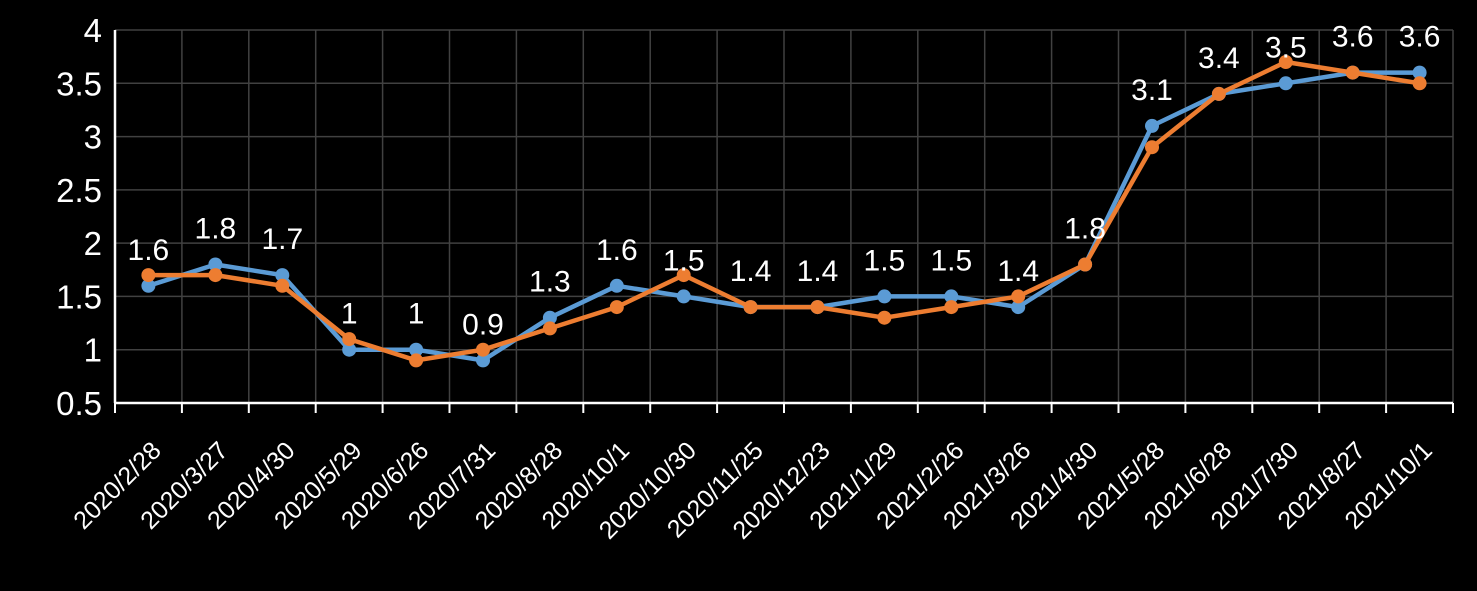 The width and height of the screenshot is (1477, 591). Describe the element at coordinates (79, 403) in the screenshot. I see `y-axis-tick-label: 0.5` at that location.